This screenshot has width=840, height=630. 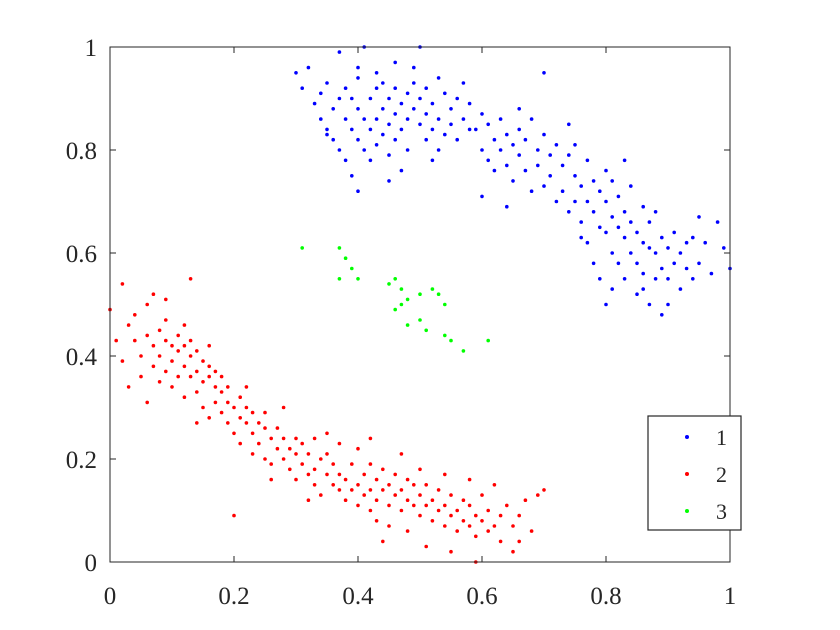 What do you see at coordinates (481, 596) in the screenshot?
I see `x-tick-label: 0.6` at bounding box center [481, 596].